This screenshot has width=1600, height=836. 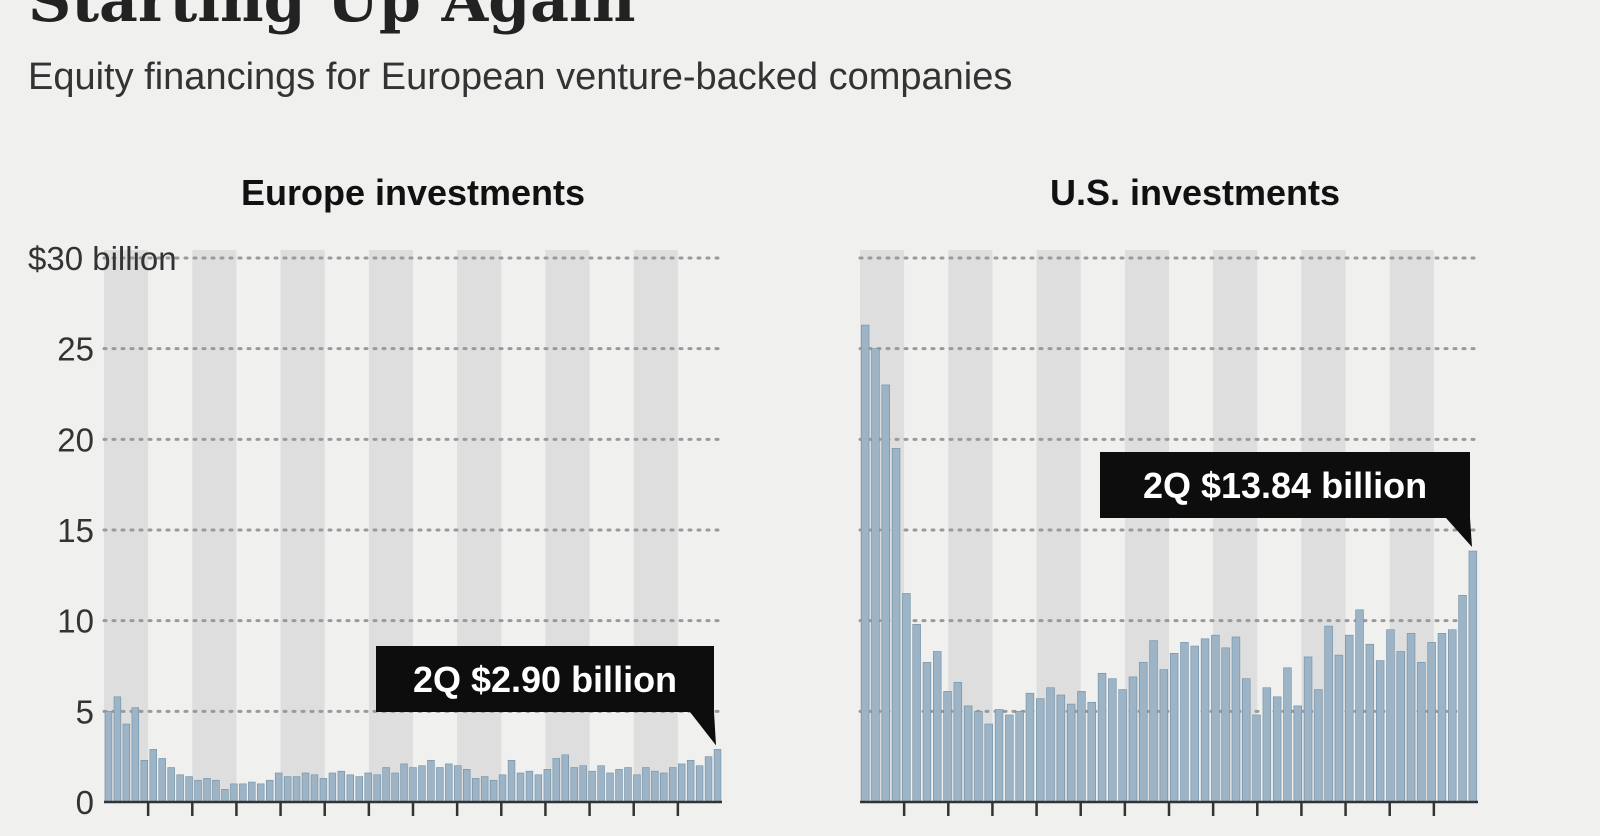 I want to click on europe-y-tick-labels: 0 5 10 15 20 25 $30 billion, so click(x=102, y=530).